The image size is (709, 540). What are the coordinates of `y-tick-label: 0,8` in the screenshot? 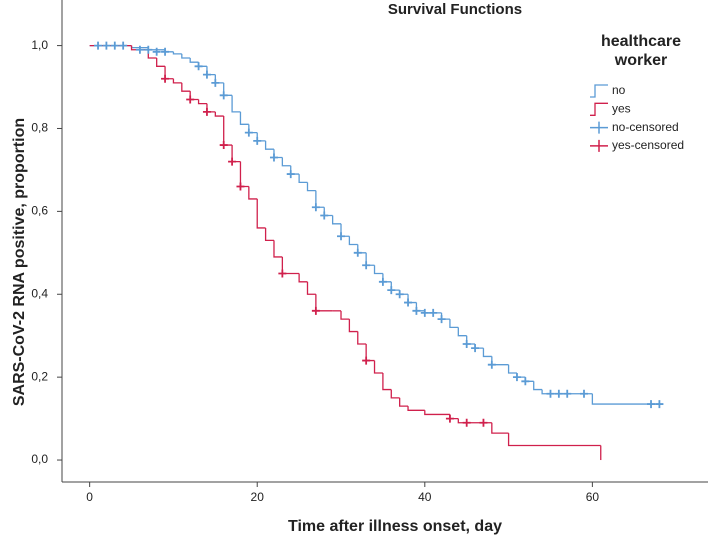 It's located at (39, 128).